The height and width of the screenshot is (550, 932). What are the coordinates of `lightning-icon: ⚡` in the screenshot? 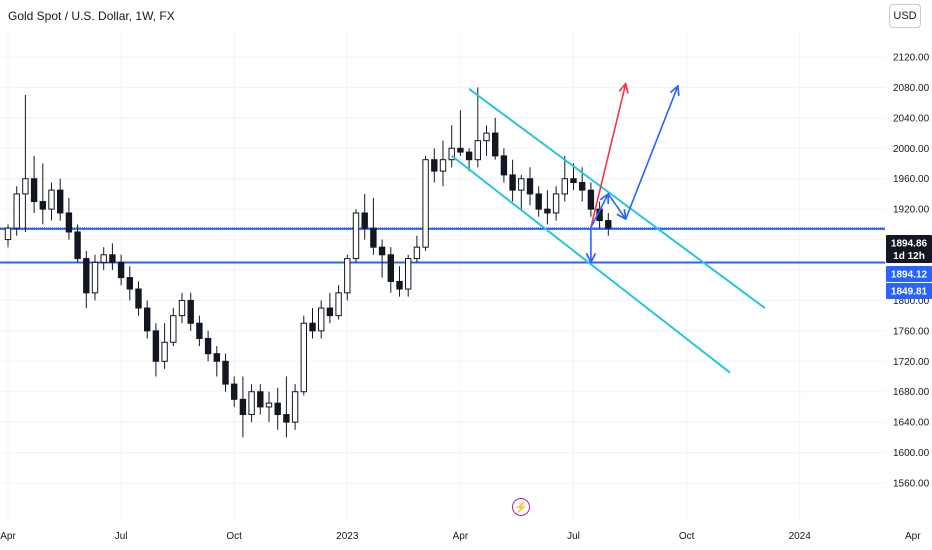 It's located at (521, 507).